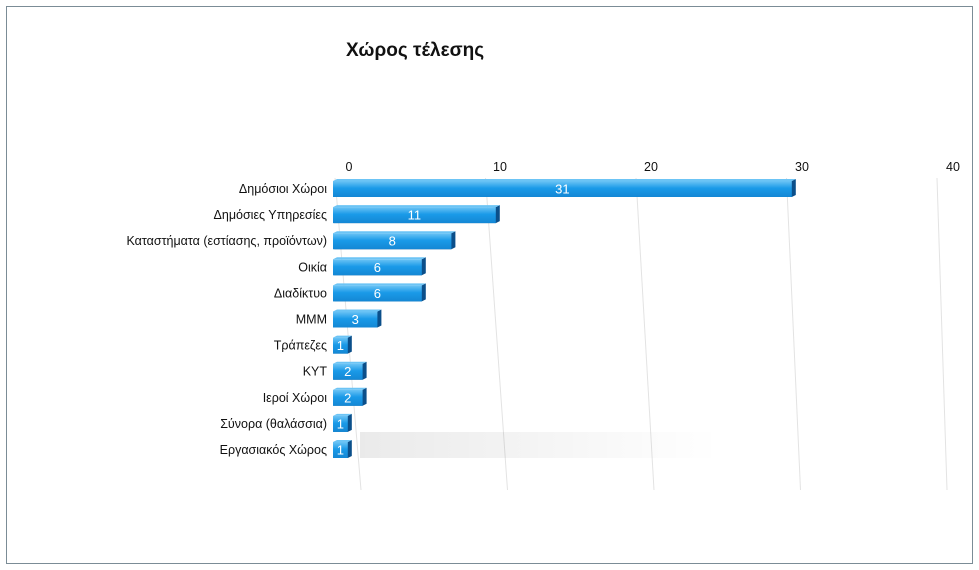 This screenshot has height=570, width=979. Describe the element at coordinates (415, 50) in the screenshot. I see `chart-title: Χώρος τέλεσης` at that location.